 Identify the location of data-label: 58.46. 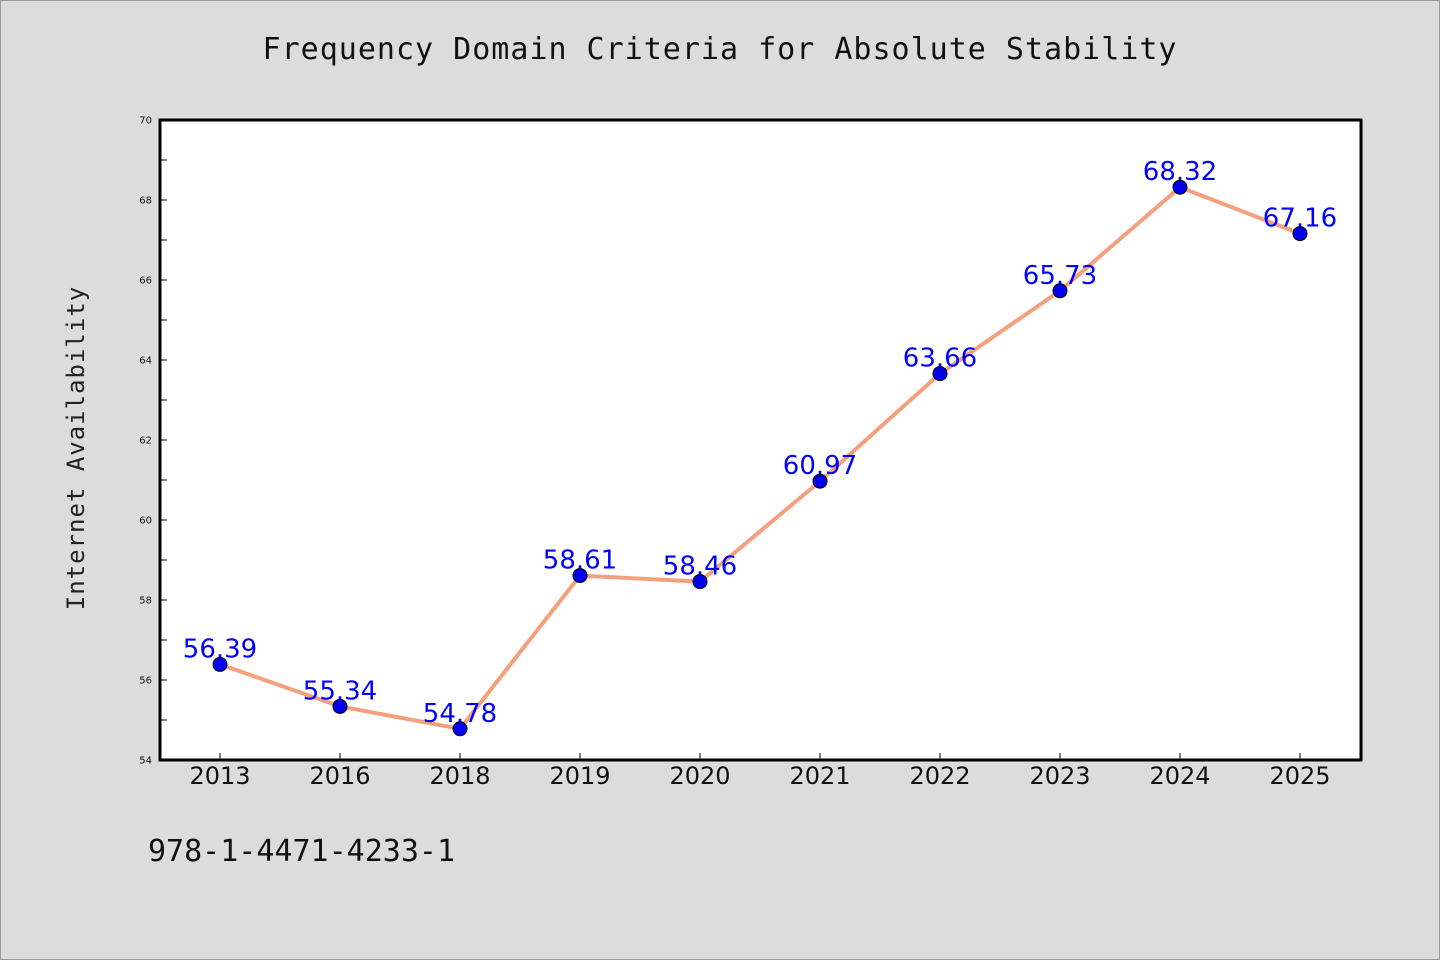
(700, 567).